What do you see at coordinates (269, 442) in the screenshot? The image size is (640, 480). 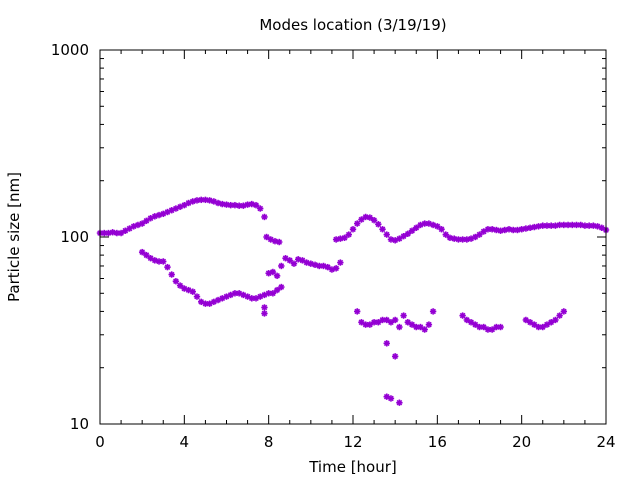 I see `x-tick-label: 8` at bounding box center [269, 442].